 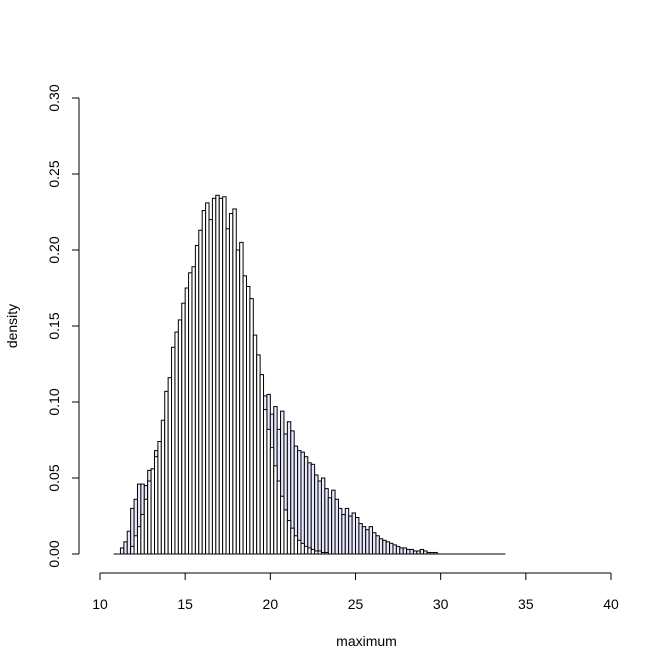 I want to click on x-axis-title: maximum, so click(x=366, y=641).